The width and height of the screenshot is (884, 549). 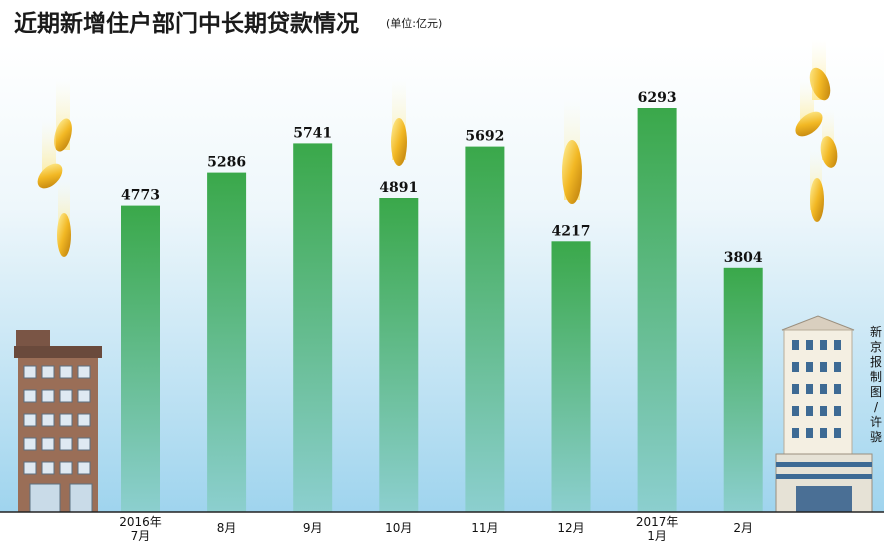 I want to click on x-label-group: 2016年 7月 8月 9月 10月 11月 12月 2017年 1月 2月, so click(x=436, y=529).